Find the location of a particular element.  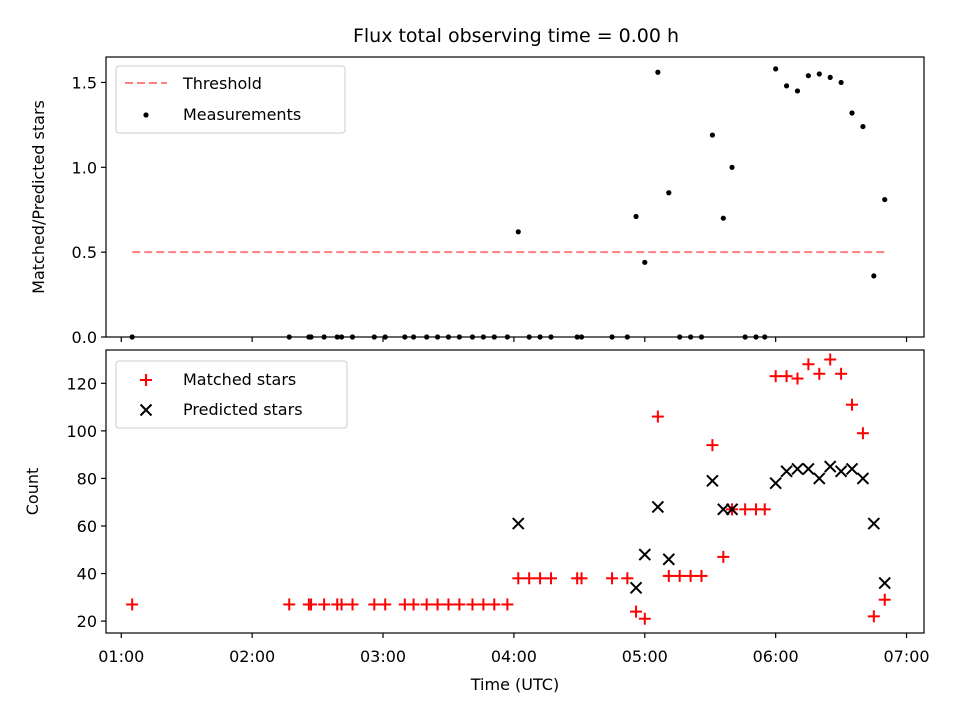

y-tick-label: 100 is located at coordinates (81, 431).